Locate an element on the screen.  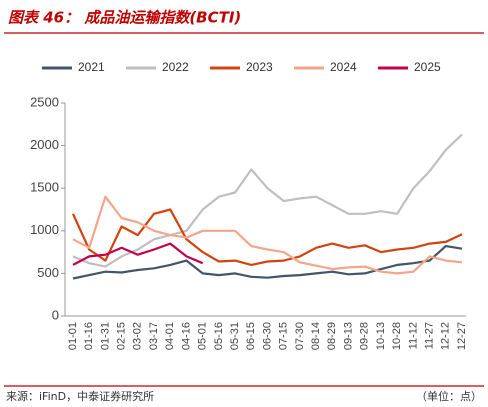
chart-title: 图表 46： 成品油运输指数(BCTI) is located at coordinates (124, 18).